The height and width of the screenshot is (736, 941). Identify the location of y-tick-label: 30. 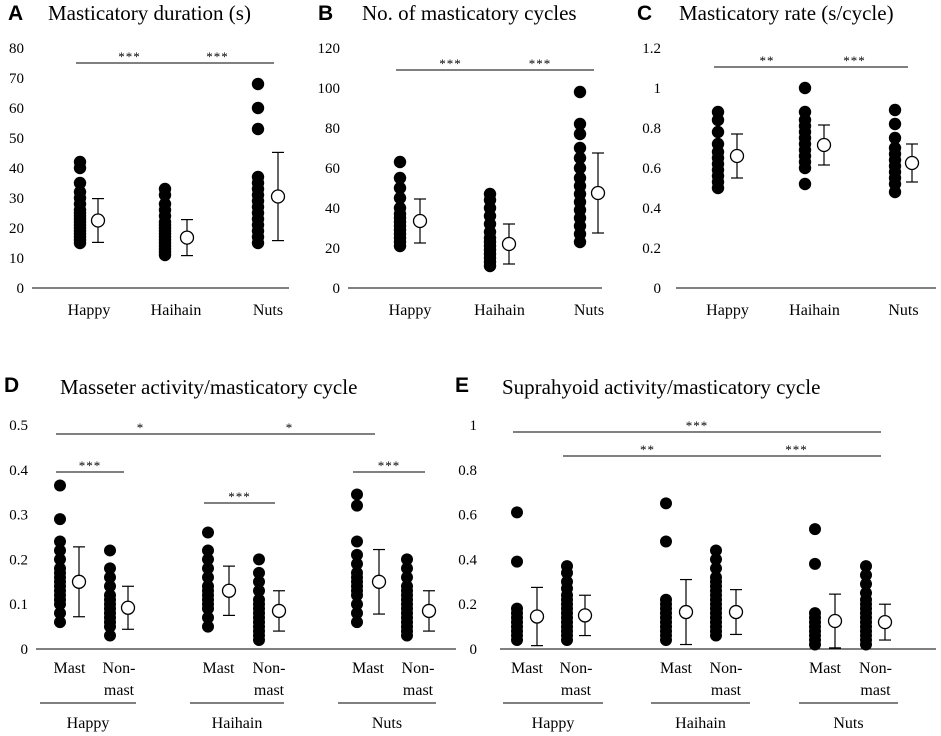
(16, 199).